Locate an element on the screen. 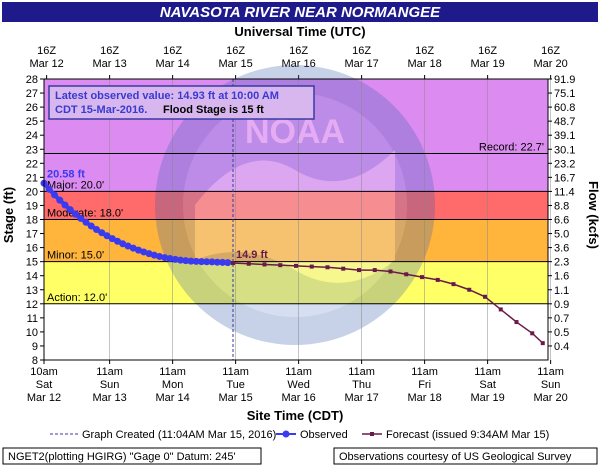 This screenshot has width=600, height=465. utc-tick-date: Mar 17 is located at coordinates (362, 64).